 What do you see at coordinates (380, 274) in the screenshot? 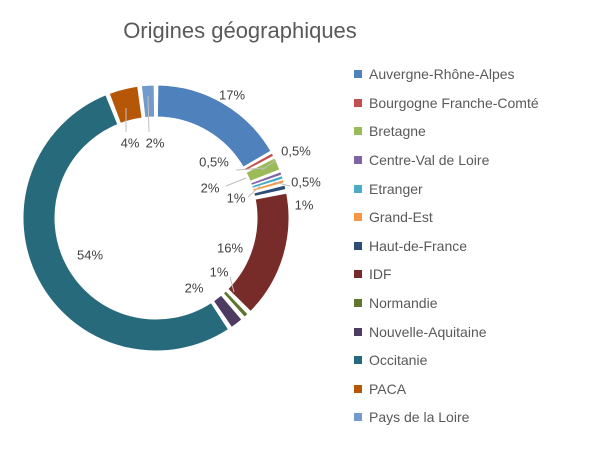
I see `legend-label: IDF` at bounding box center [380, 274].